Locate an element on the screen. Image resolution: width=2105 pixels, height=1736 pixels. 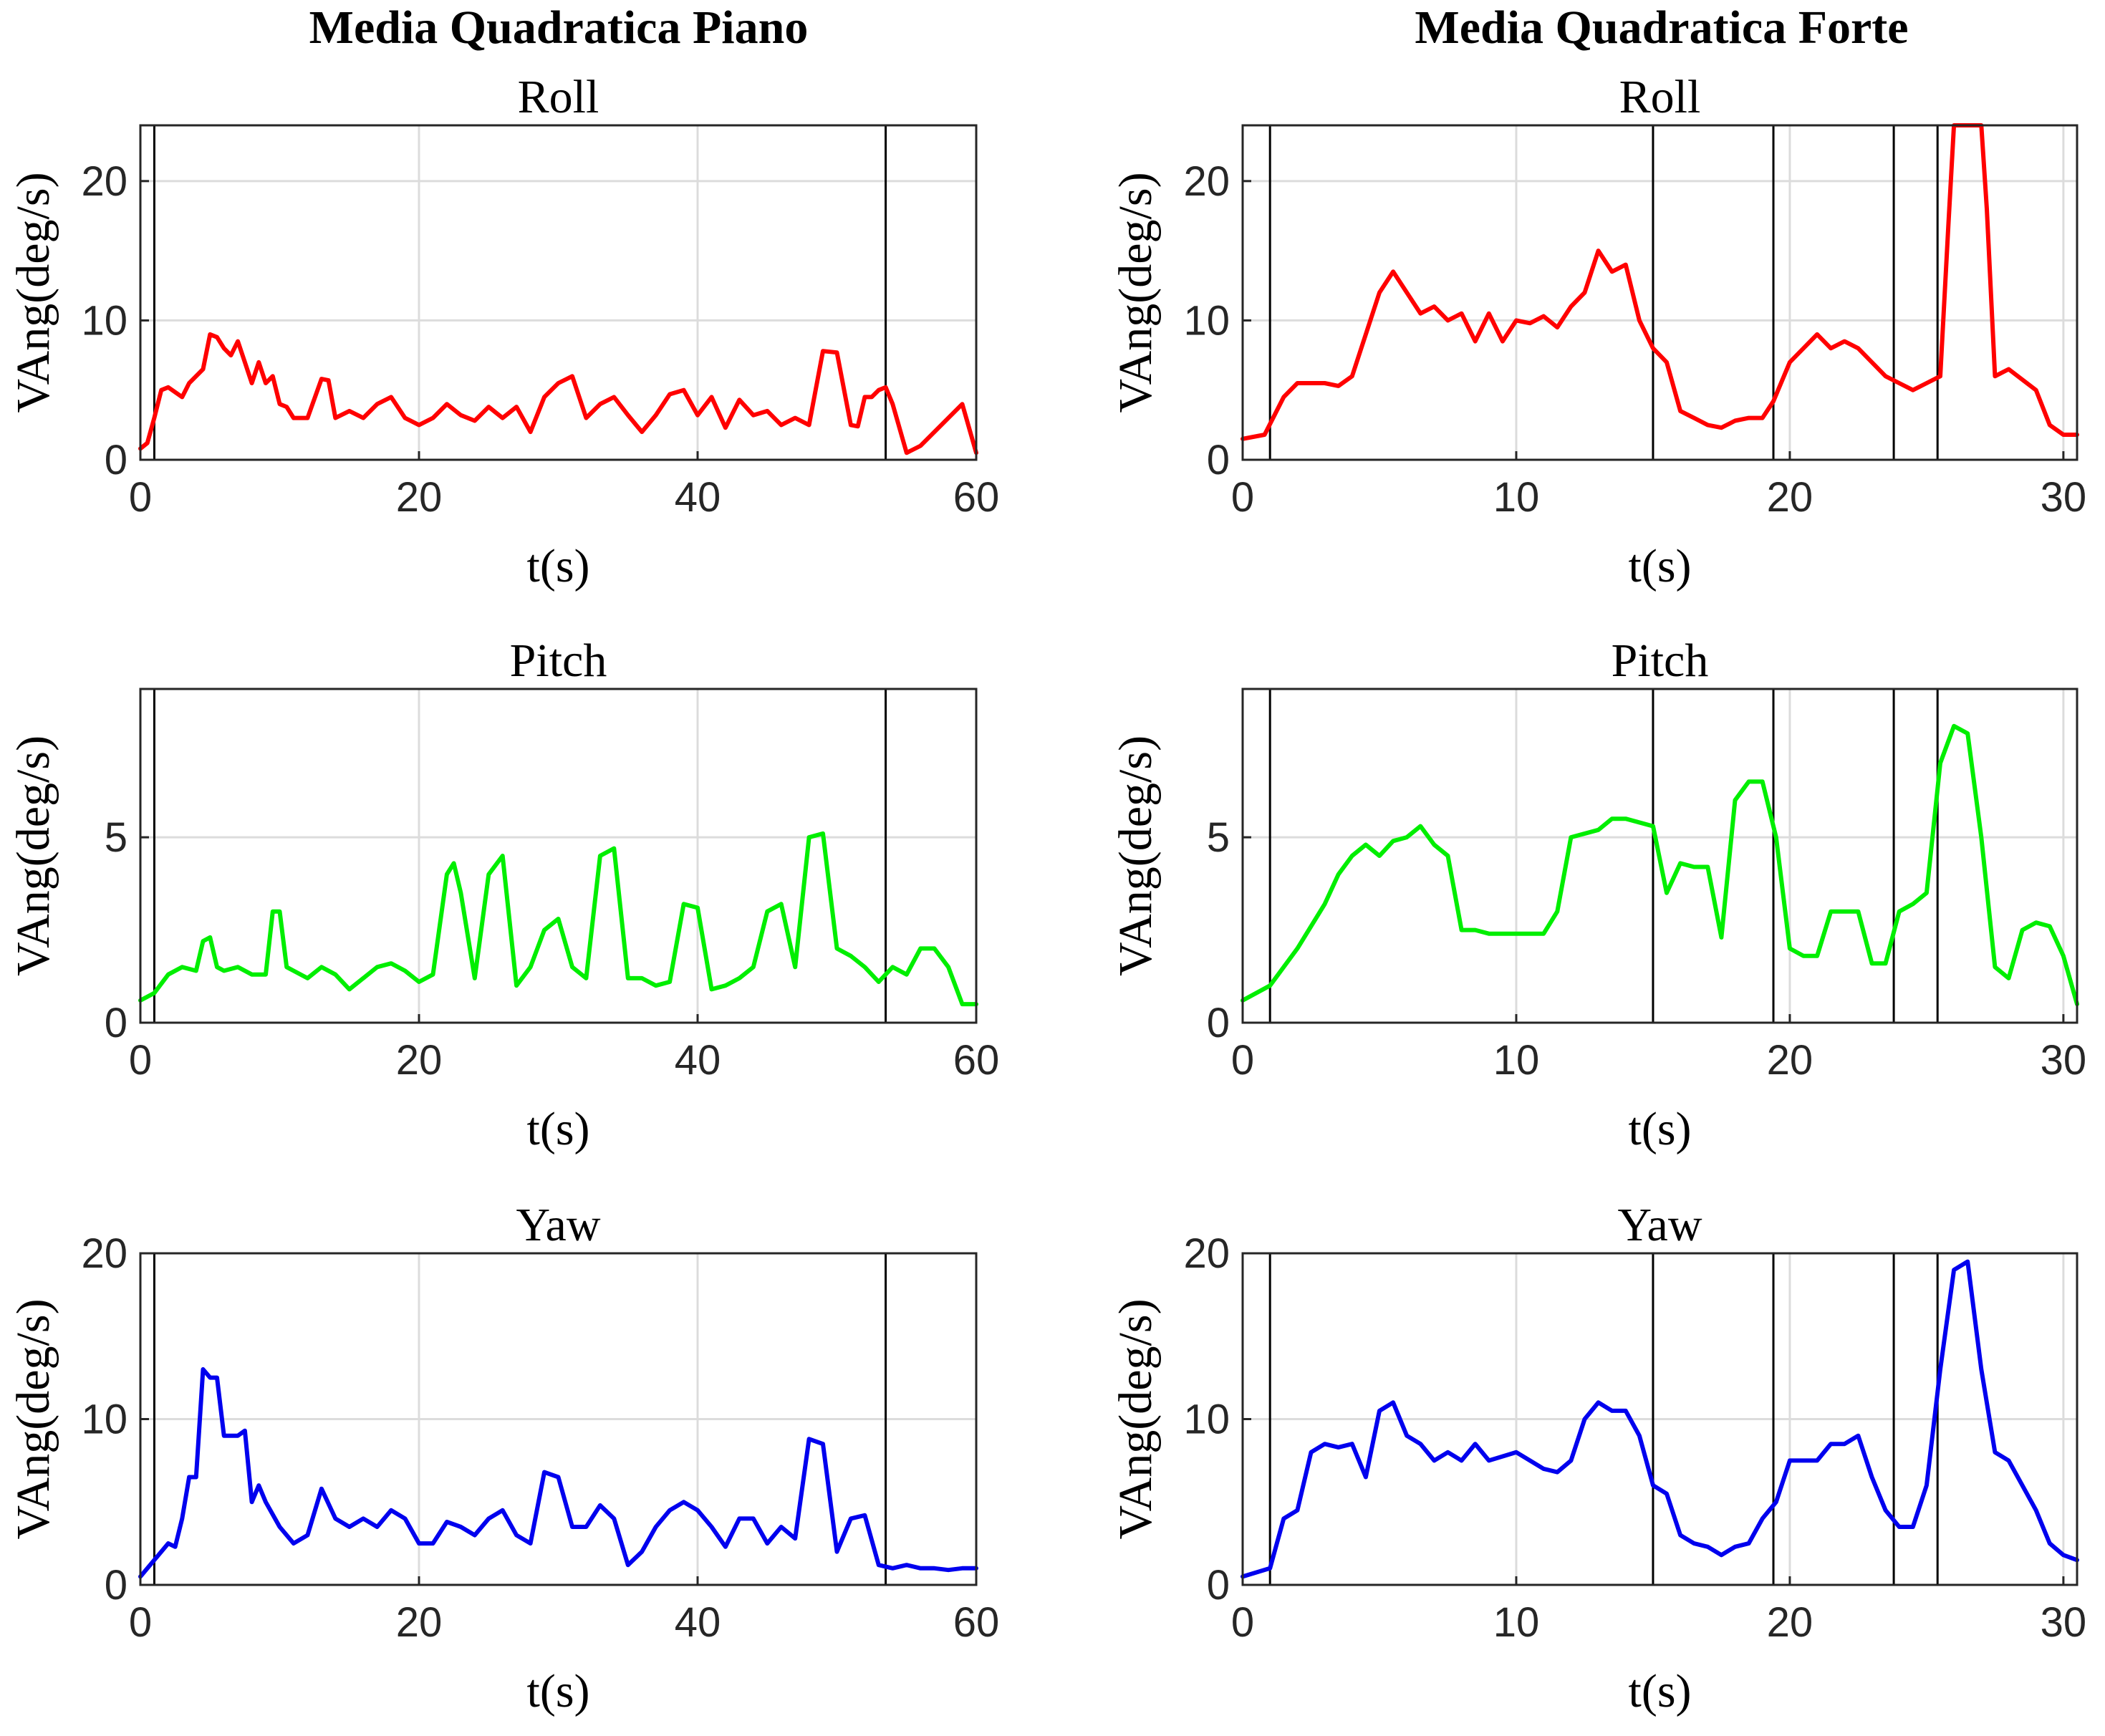
column-title-piano: Media Quadratica Piano is located at coordinates (559, 28).